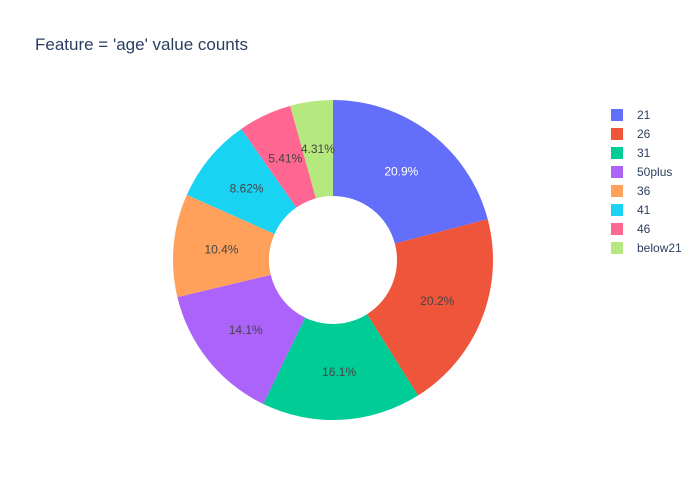 The image size is (700, 500). What do you see at coordinates (659, 248) in the screenshot?
I see `legend-label-below21: below21` at bounding box center [659, 248].